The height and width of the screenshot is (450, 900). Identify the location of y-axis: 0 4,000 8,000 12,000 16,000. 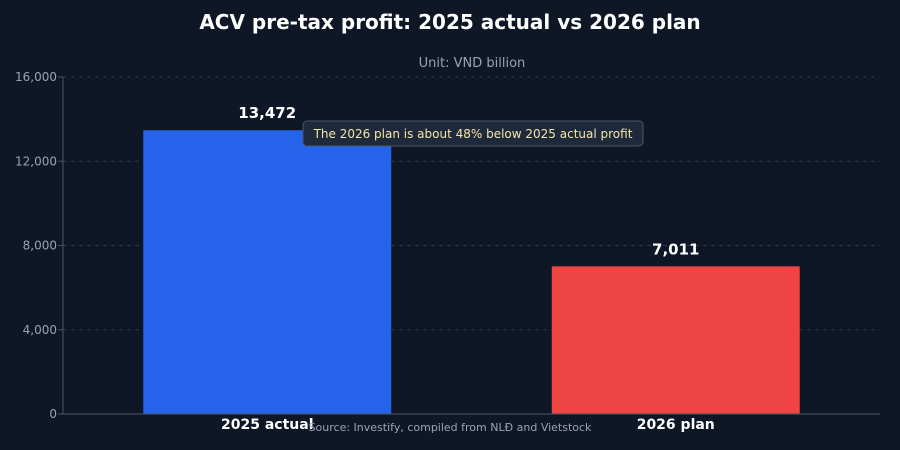
(39, 245).